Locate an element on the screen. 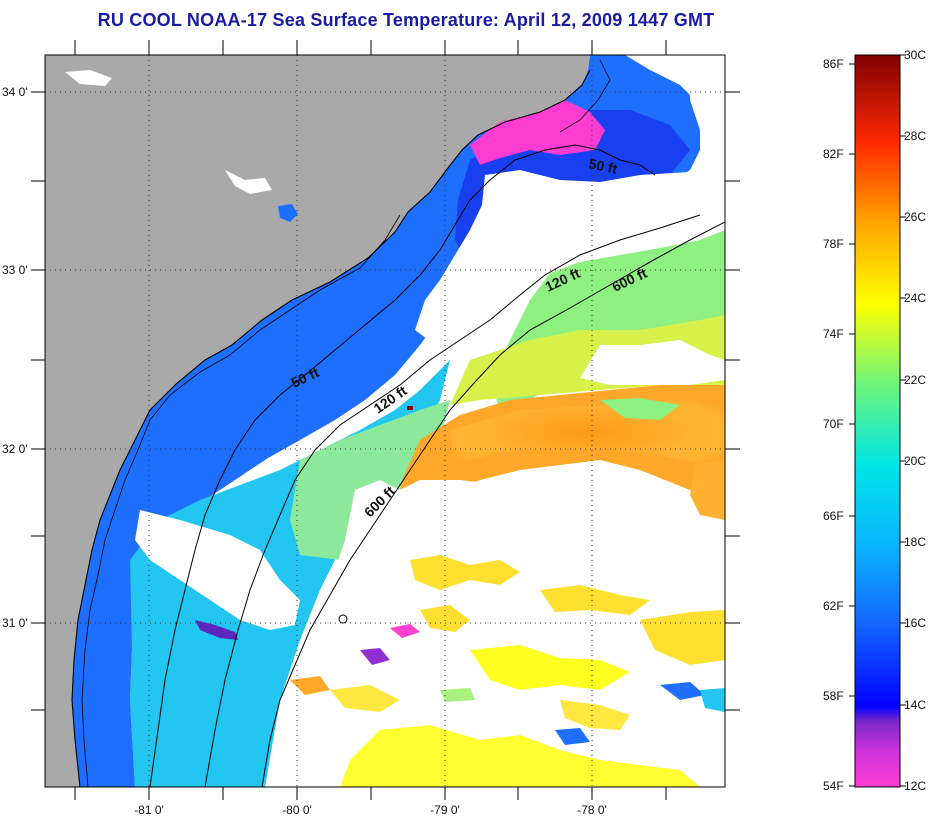  colorbar-ticks is located at coordinates (877, 420).